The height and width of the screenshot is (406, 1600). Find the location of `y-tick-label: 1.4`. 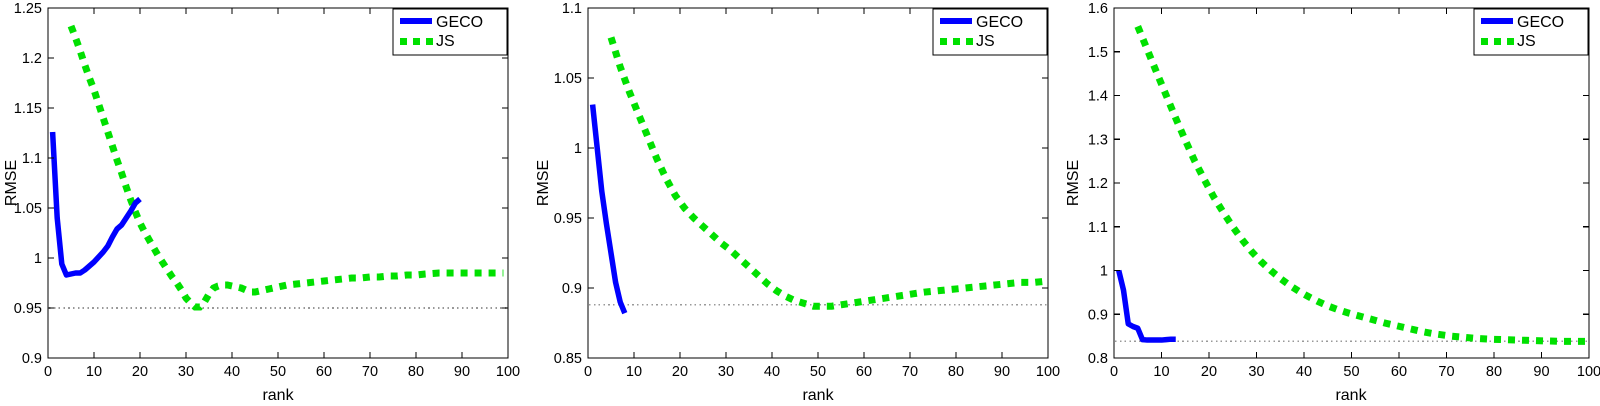

y-tick-label: 1.4 is located at coordinates (1098, 97).